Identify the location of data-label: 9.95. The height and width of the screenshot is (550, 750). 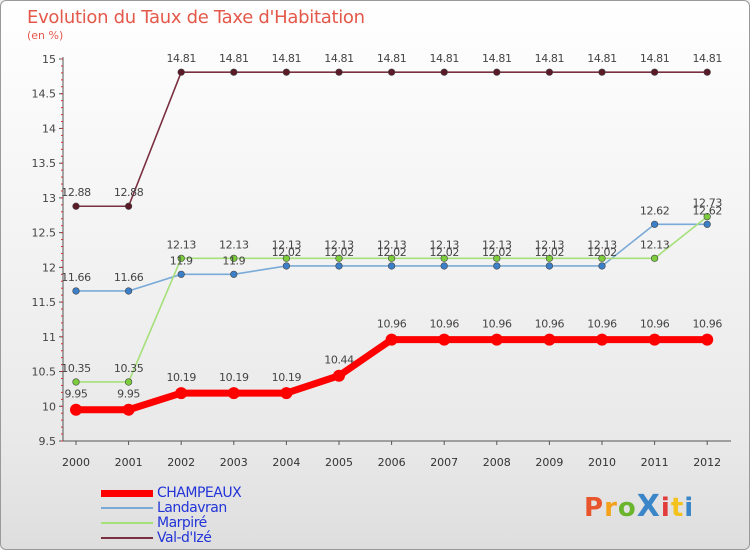
(76, 394).